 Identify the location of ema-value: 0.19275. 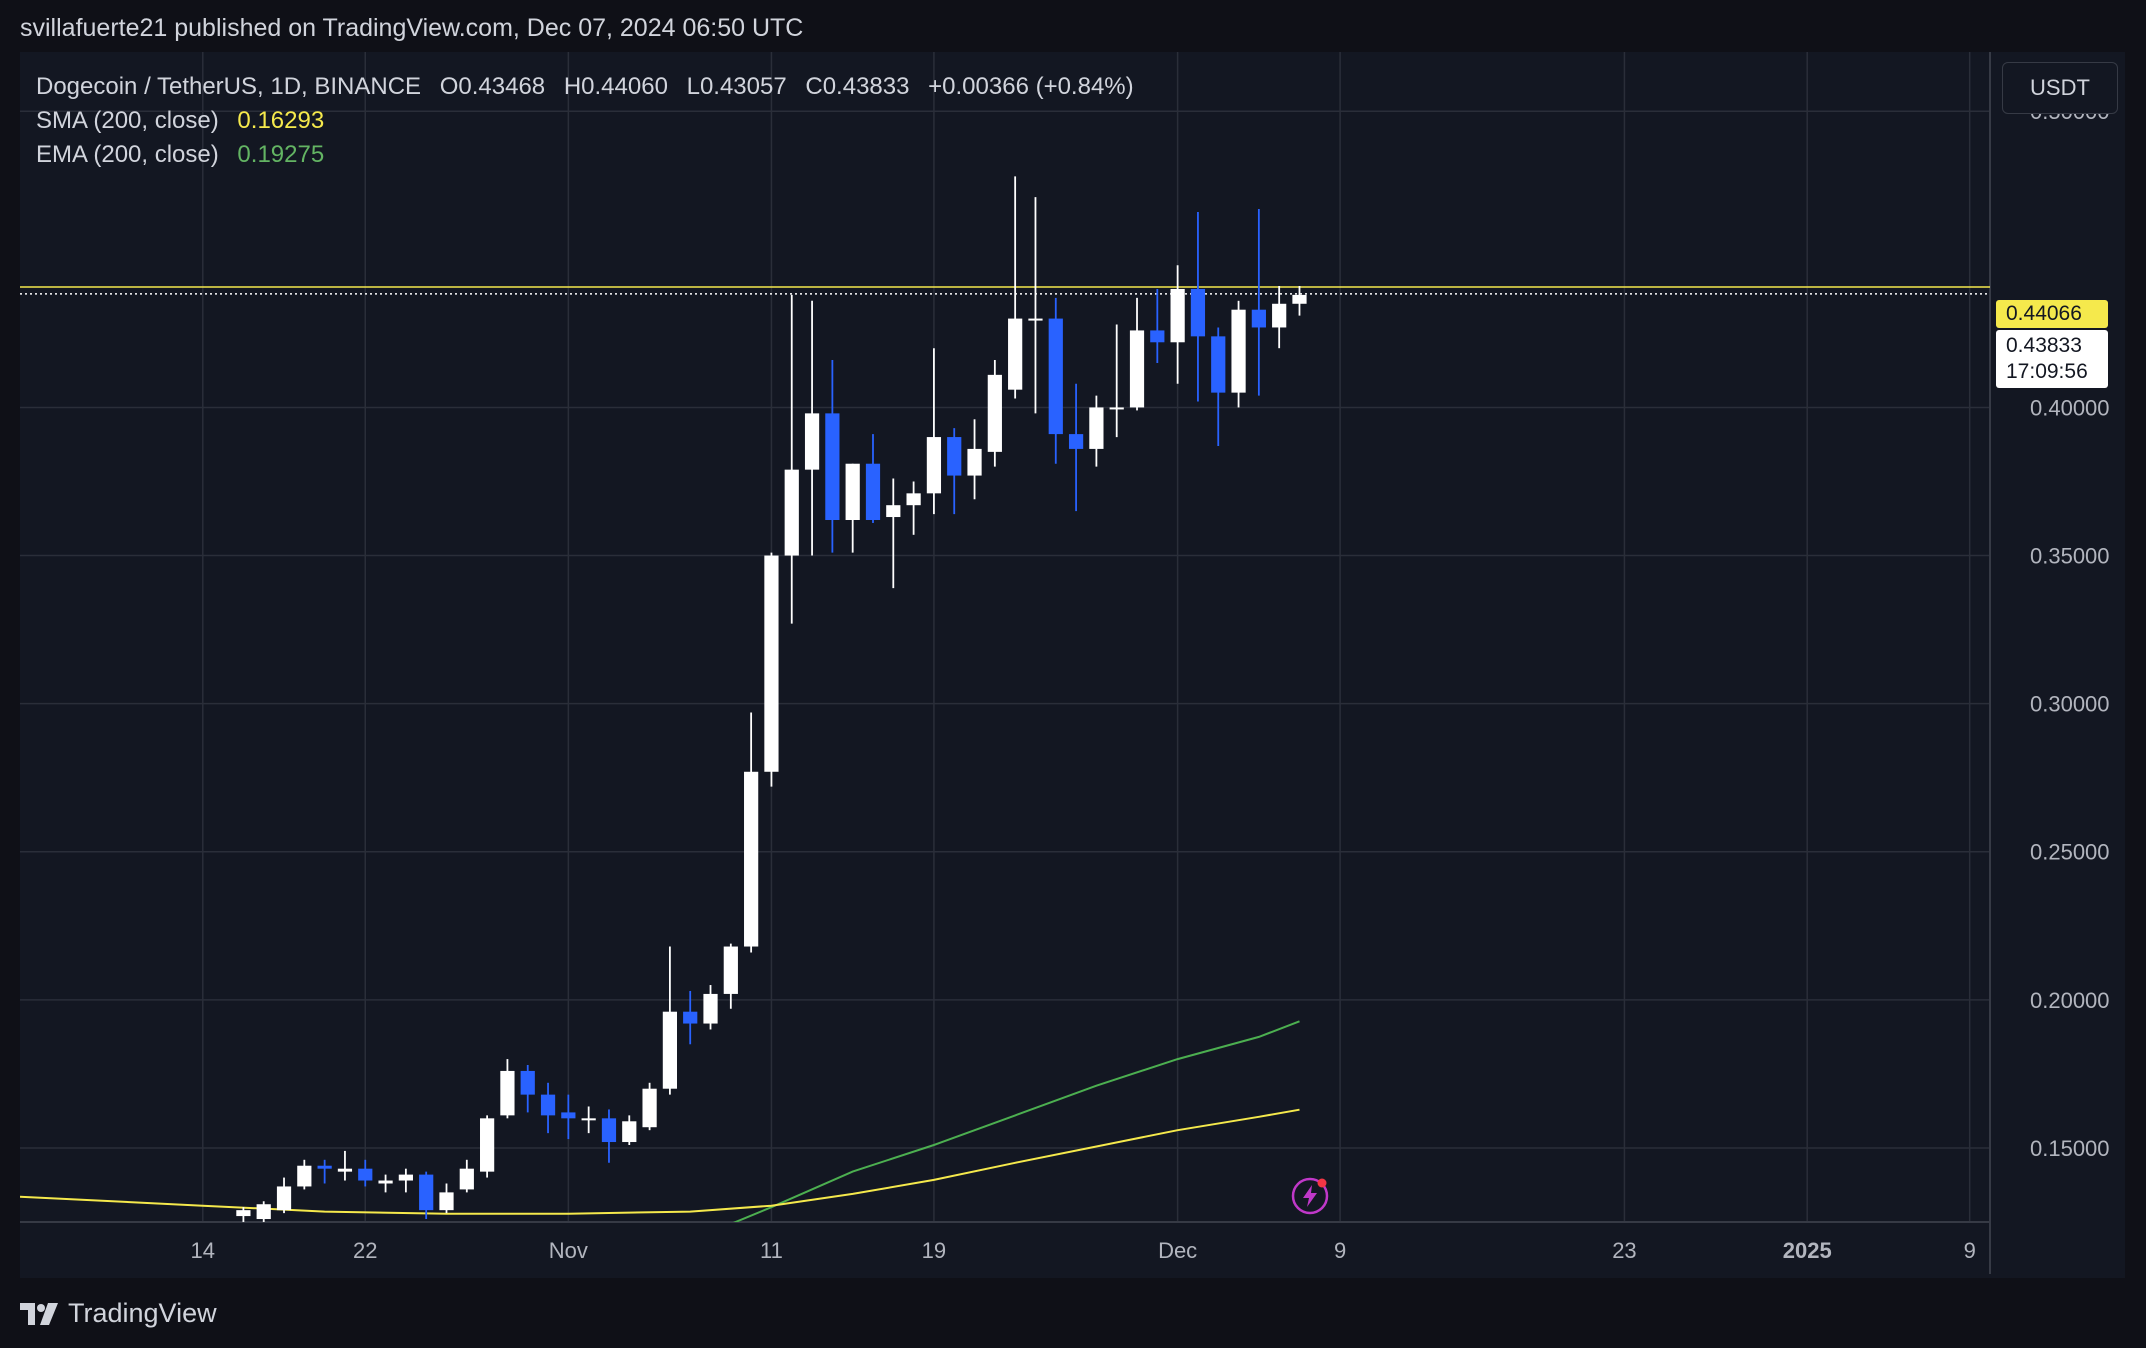
(281, 154).